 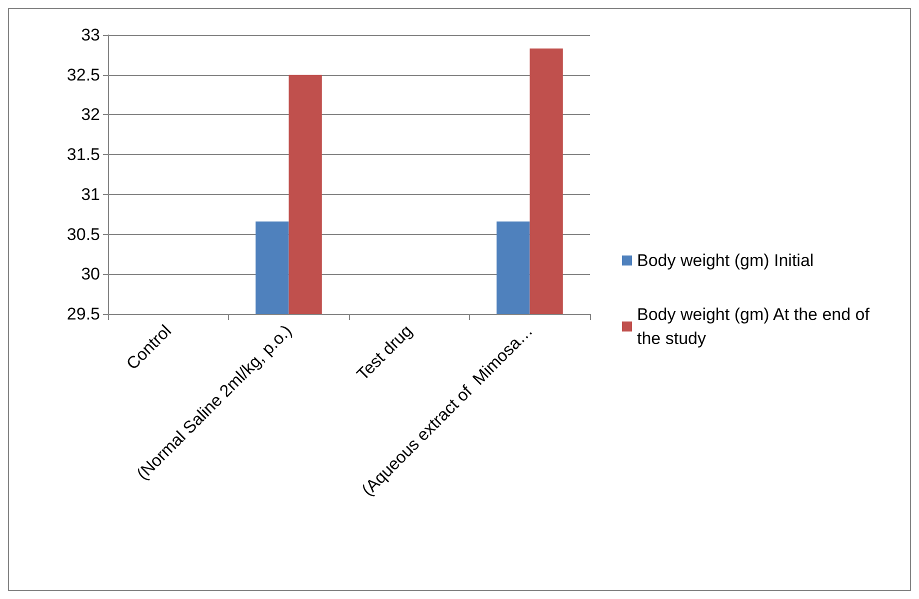 I want to click on legend-label: Body weight (gm) At the end of the study, so click(x=755, y=326).